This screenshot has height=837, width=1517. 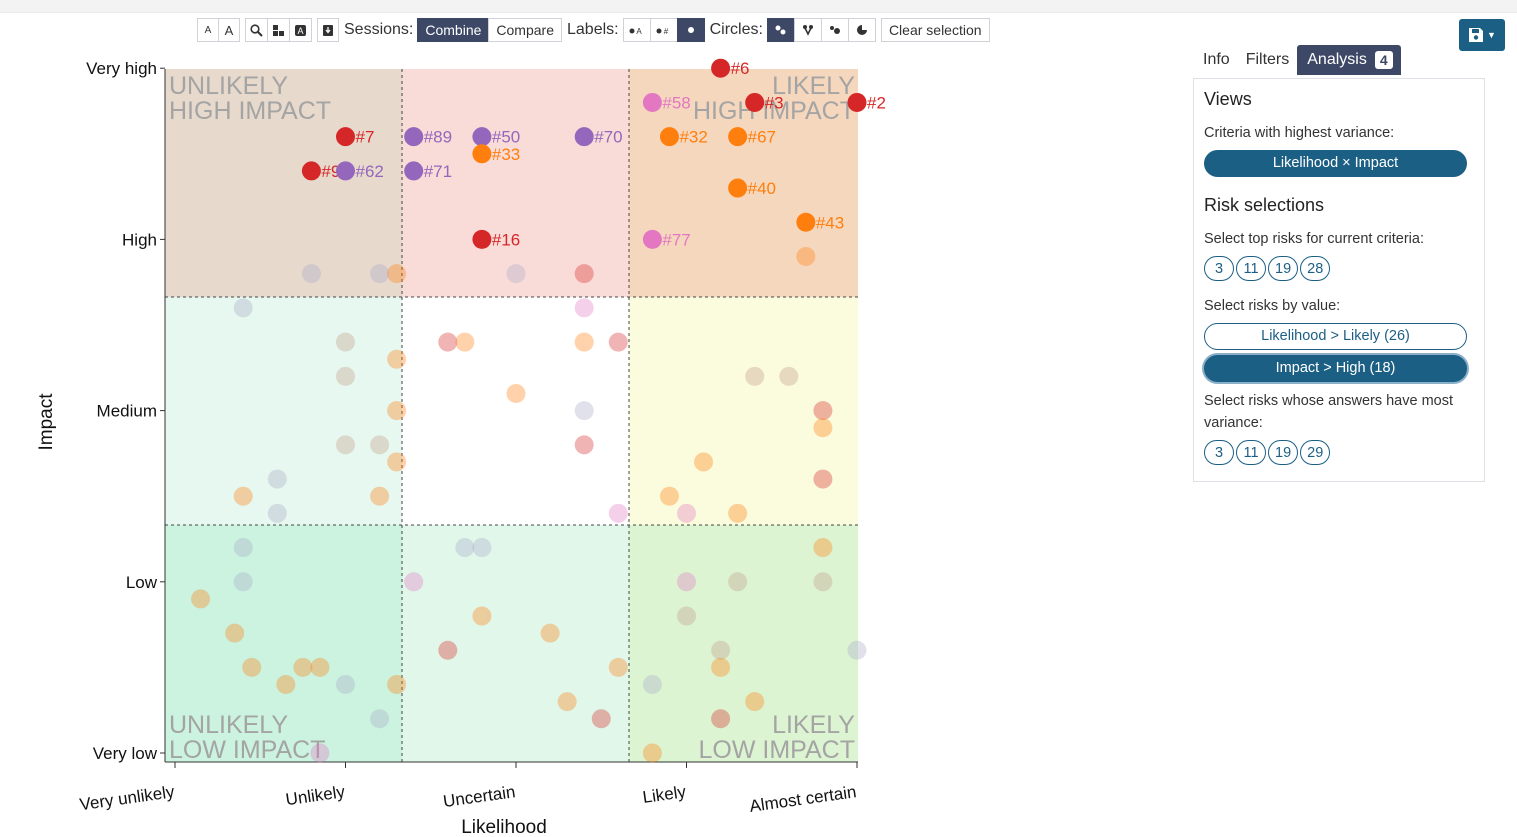 I want to click on circles-cluster-icon, so click(x=834, y=30).